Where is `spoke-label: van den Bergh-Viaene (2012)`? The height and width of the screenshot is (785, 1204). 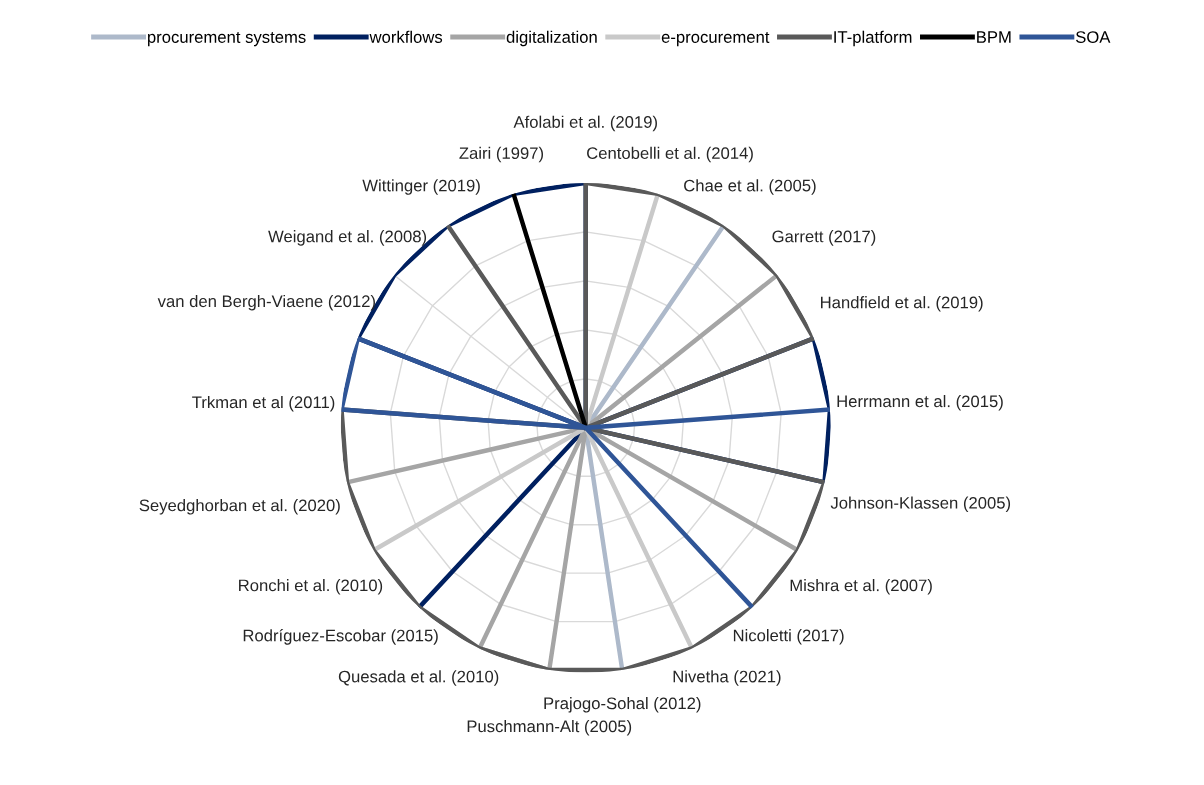
spoke-label: van den Bergh-Viaene (2012) is located at coordinates (266, 302).